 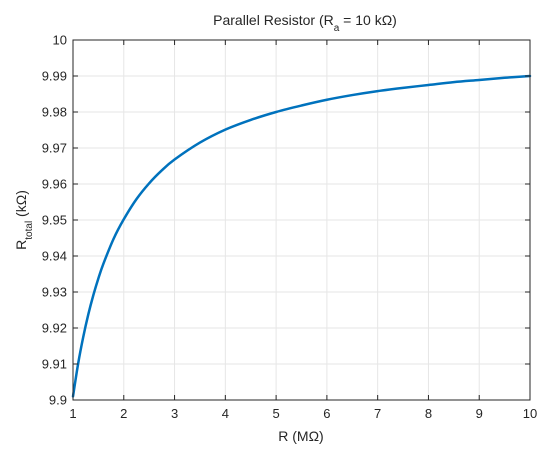 I want to click on y-tick-label: 9.93, so click(x=54, y=292).